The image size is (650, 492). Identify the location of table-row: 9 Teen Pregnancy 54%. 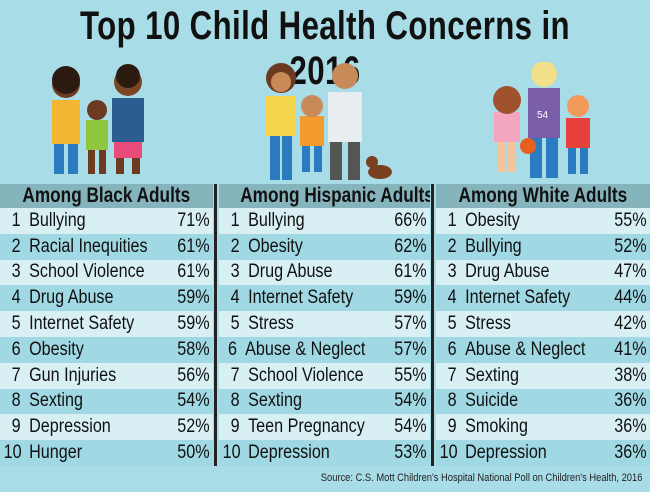
(324, 427).